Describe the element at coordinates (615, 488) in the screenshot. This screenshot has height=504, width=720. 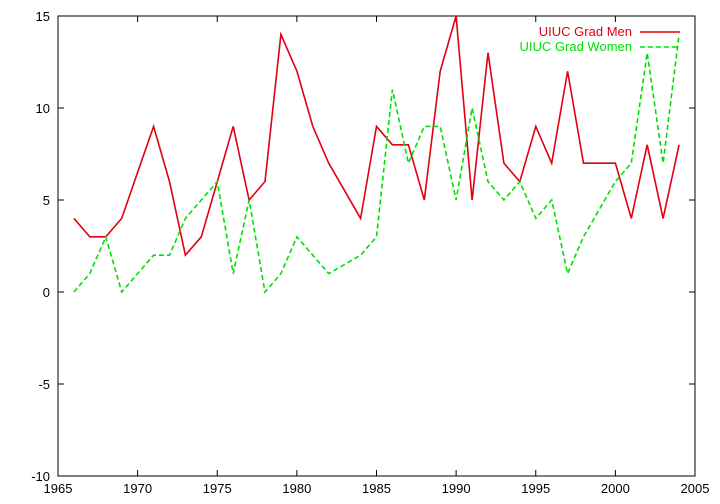
I see `x-tick-label: 2000` at that location.